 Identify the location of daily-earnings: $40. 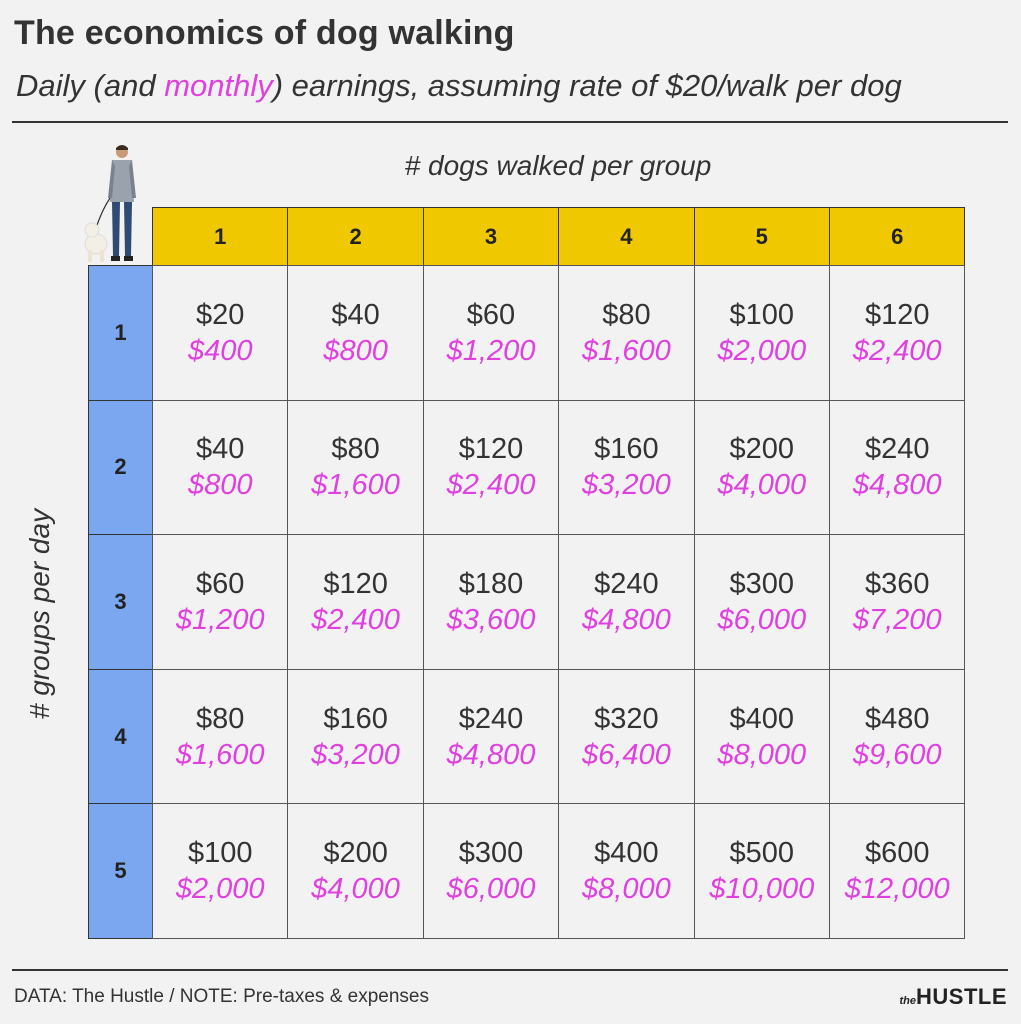
(355, 314).